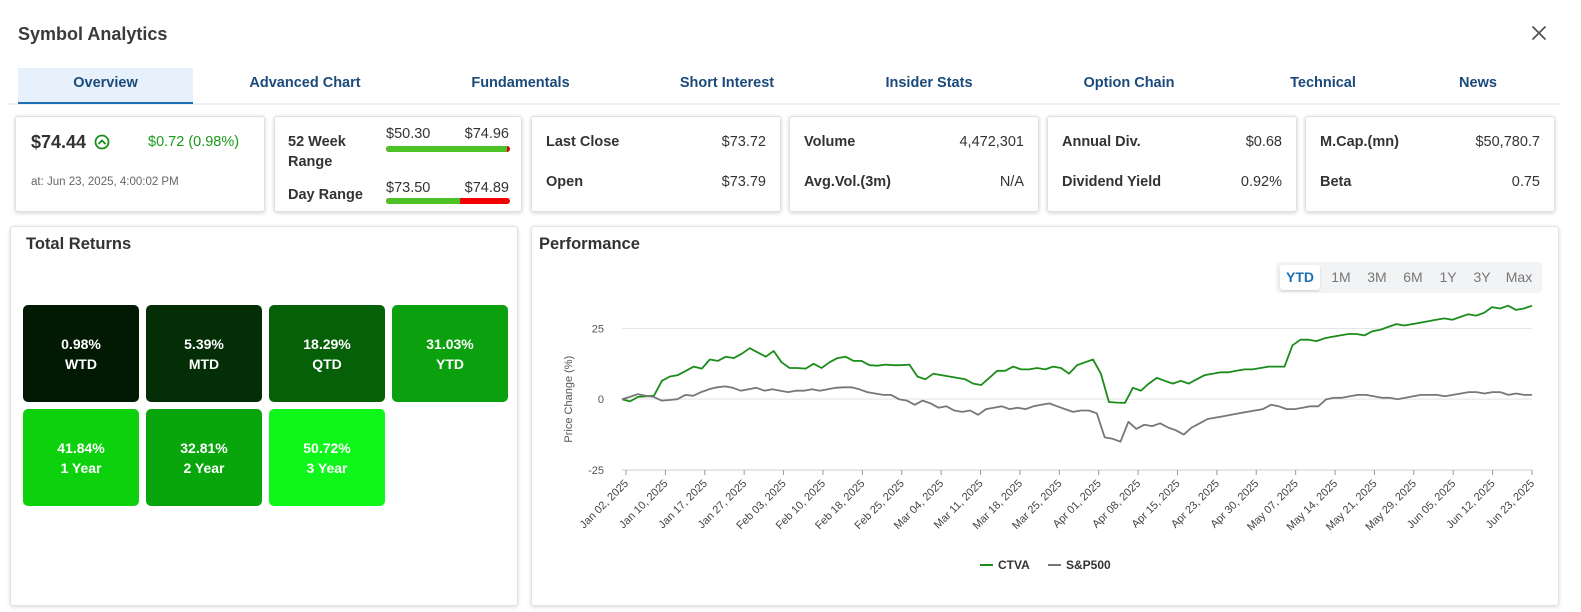 The width and height of the screenshot is (1581, 612). What do you see at coordinates (204, 457) in the screenshot?
I see `return-tile-2-year: 32.81% 2 Year` at bounding box center [204, 457].